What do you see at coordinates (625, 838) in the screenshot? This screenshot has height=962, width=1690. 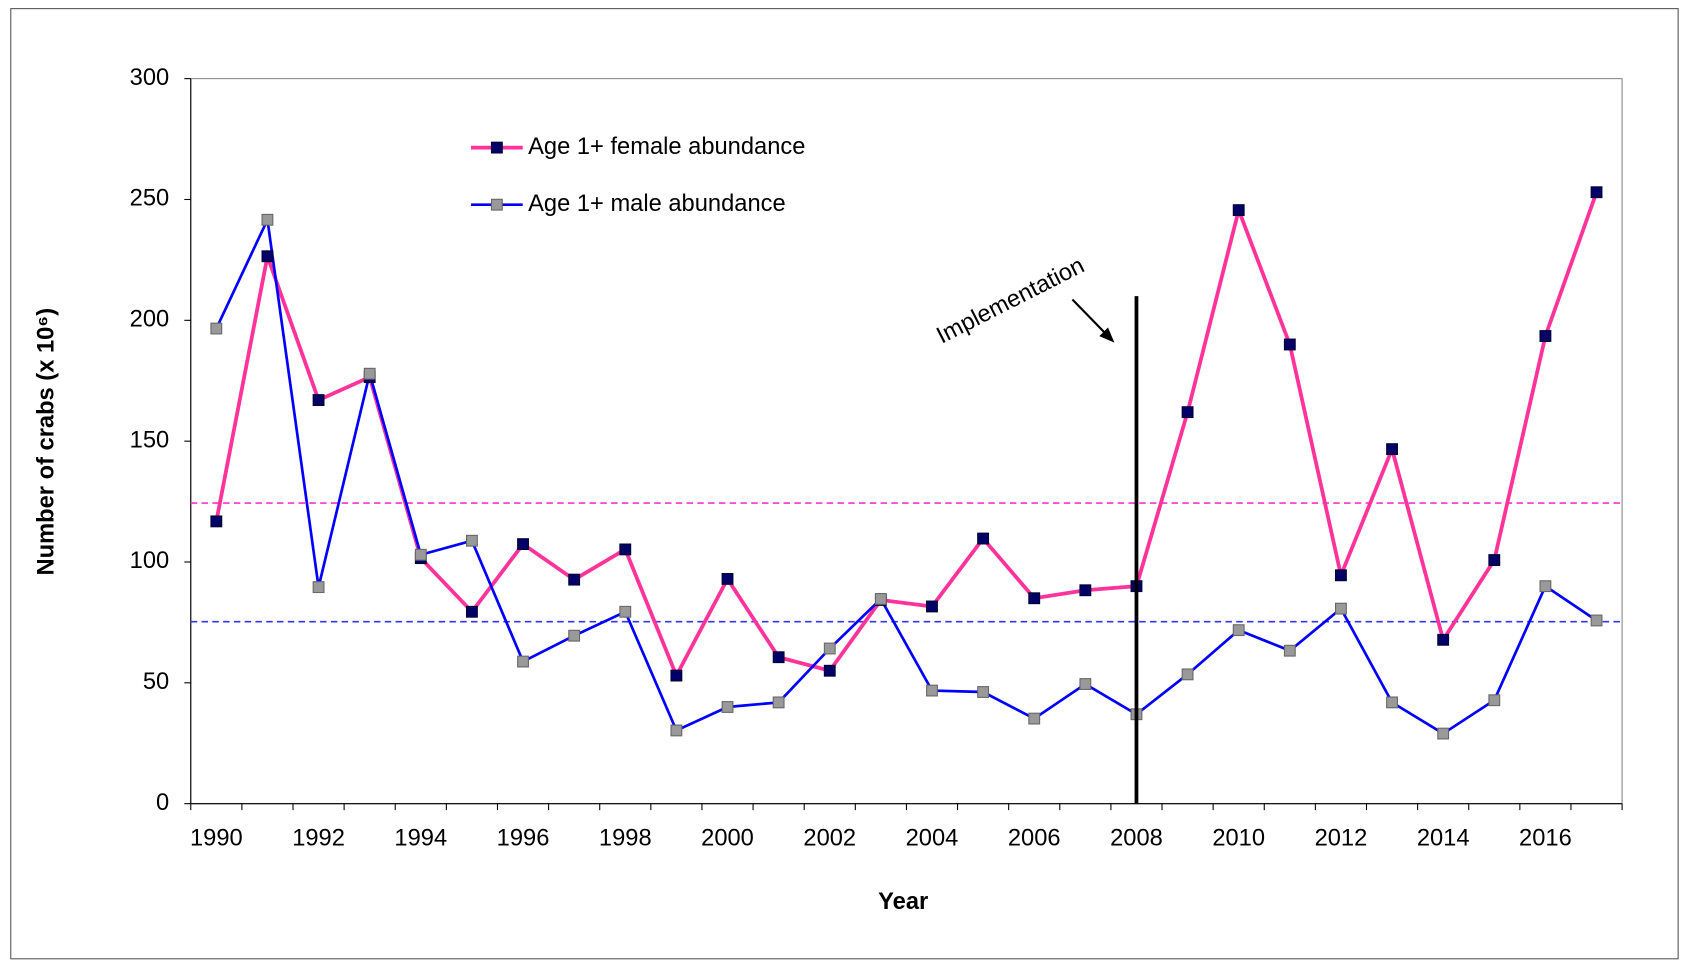 I see `x-tick-label: 1998` at bounding box center [625, 838].